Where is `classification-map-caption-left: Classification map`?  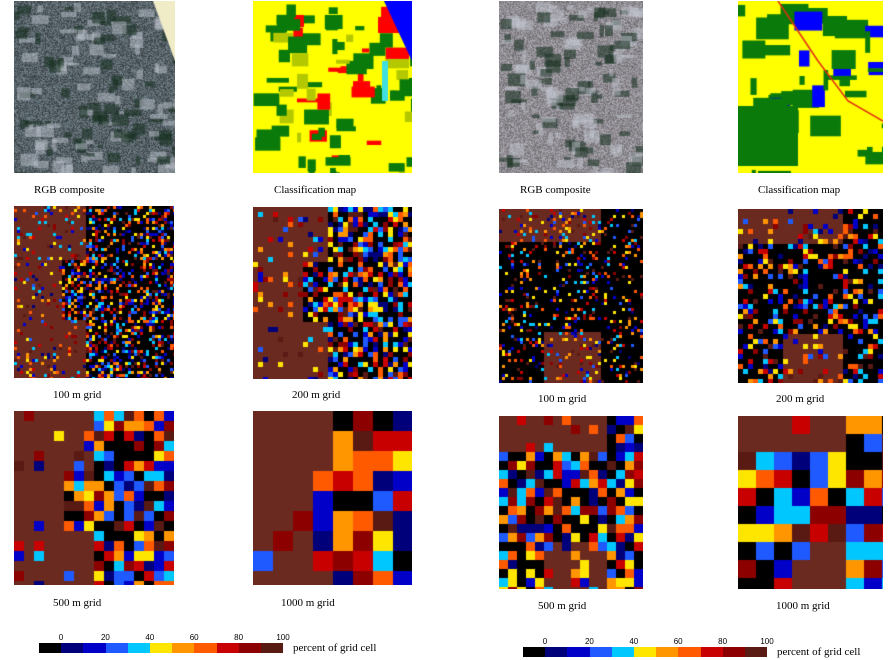
classification-map-caption-left: Classification map is located at coordinates (315, 190).